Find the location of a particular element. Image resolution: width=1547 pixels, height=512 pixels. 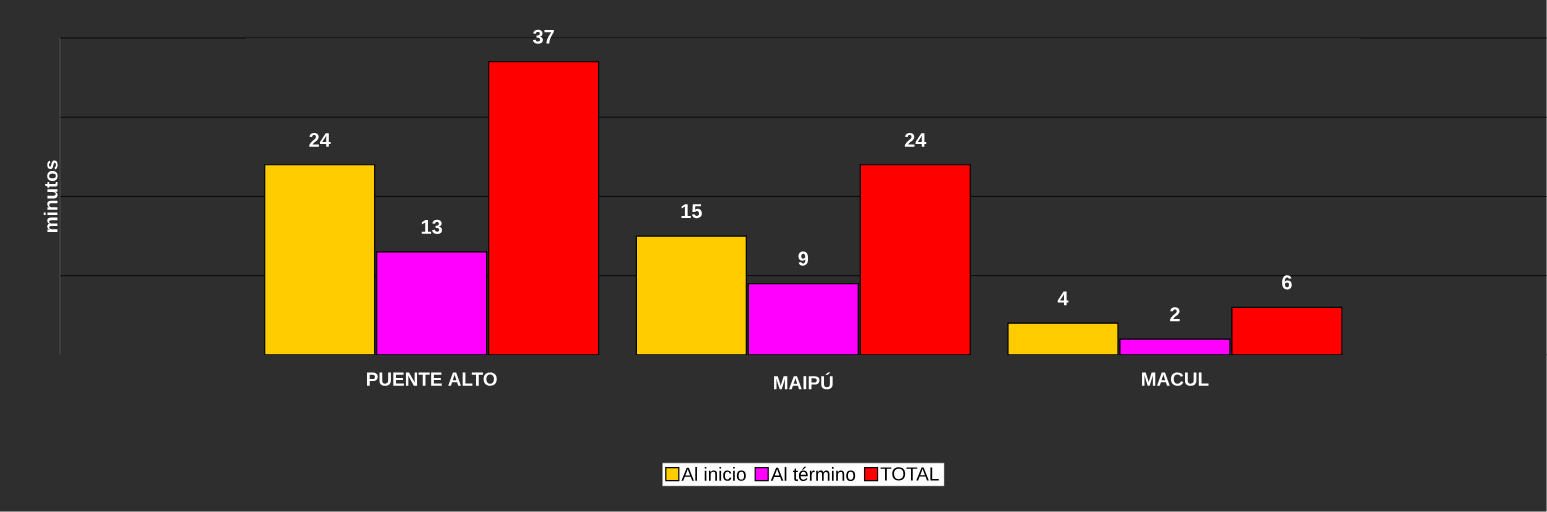

y-axis-title: minutos is located at coordinates (50, 196).